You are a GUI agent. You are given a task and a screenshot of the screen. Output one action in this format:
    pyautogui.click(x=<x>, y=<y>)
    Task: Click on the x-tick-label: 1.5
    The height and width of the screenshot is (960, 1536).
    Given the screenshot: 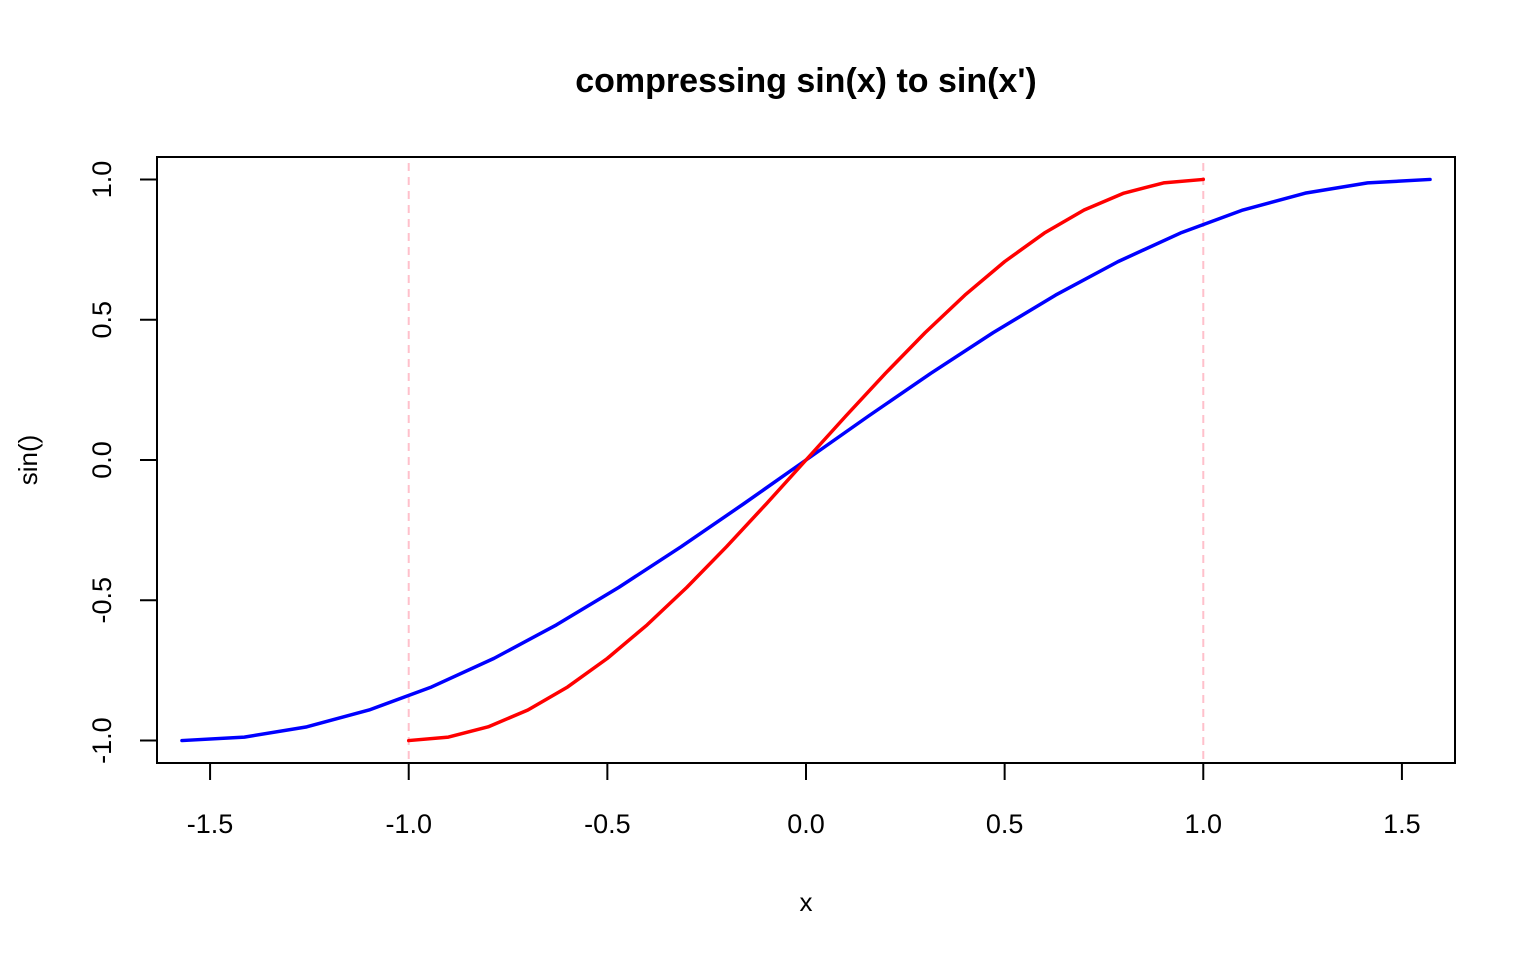 What is the action you would take?
    pyautogui.click(x=1402, y=824)
    